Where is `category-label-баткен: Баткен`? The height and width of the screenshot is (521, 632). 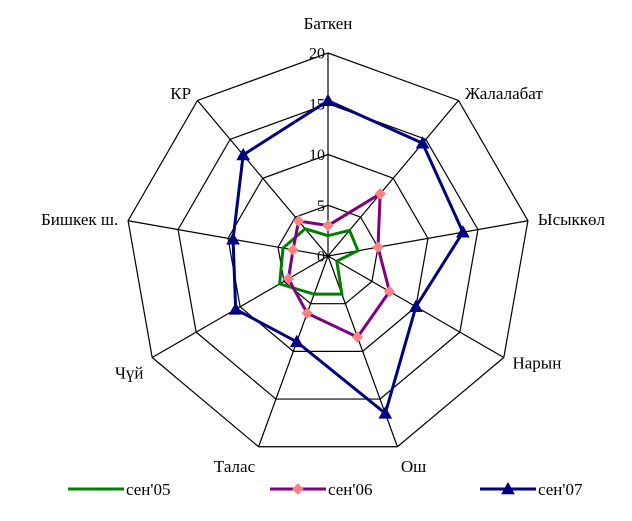 category-label-баткен: Баткен is located at coordinates (328, 23).